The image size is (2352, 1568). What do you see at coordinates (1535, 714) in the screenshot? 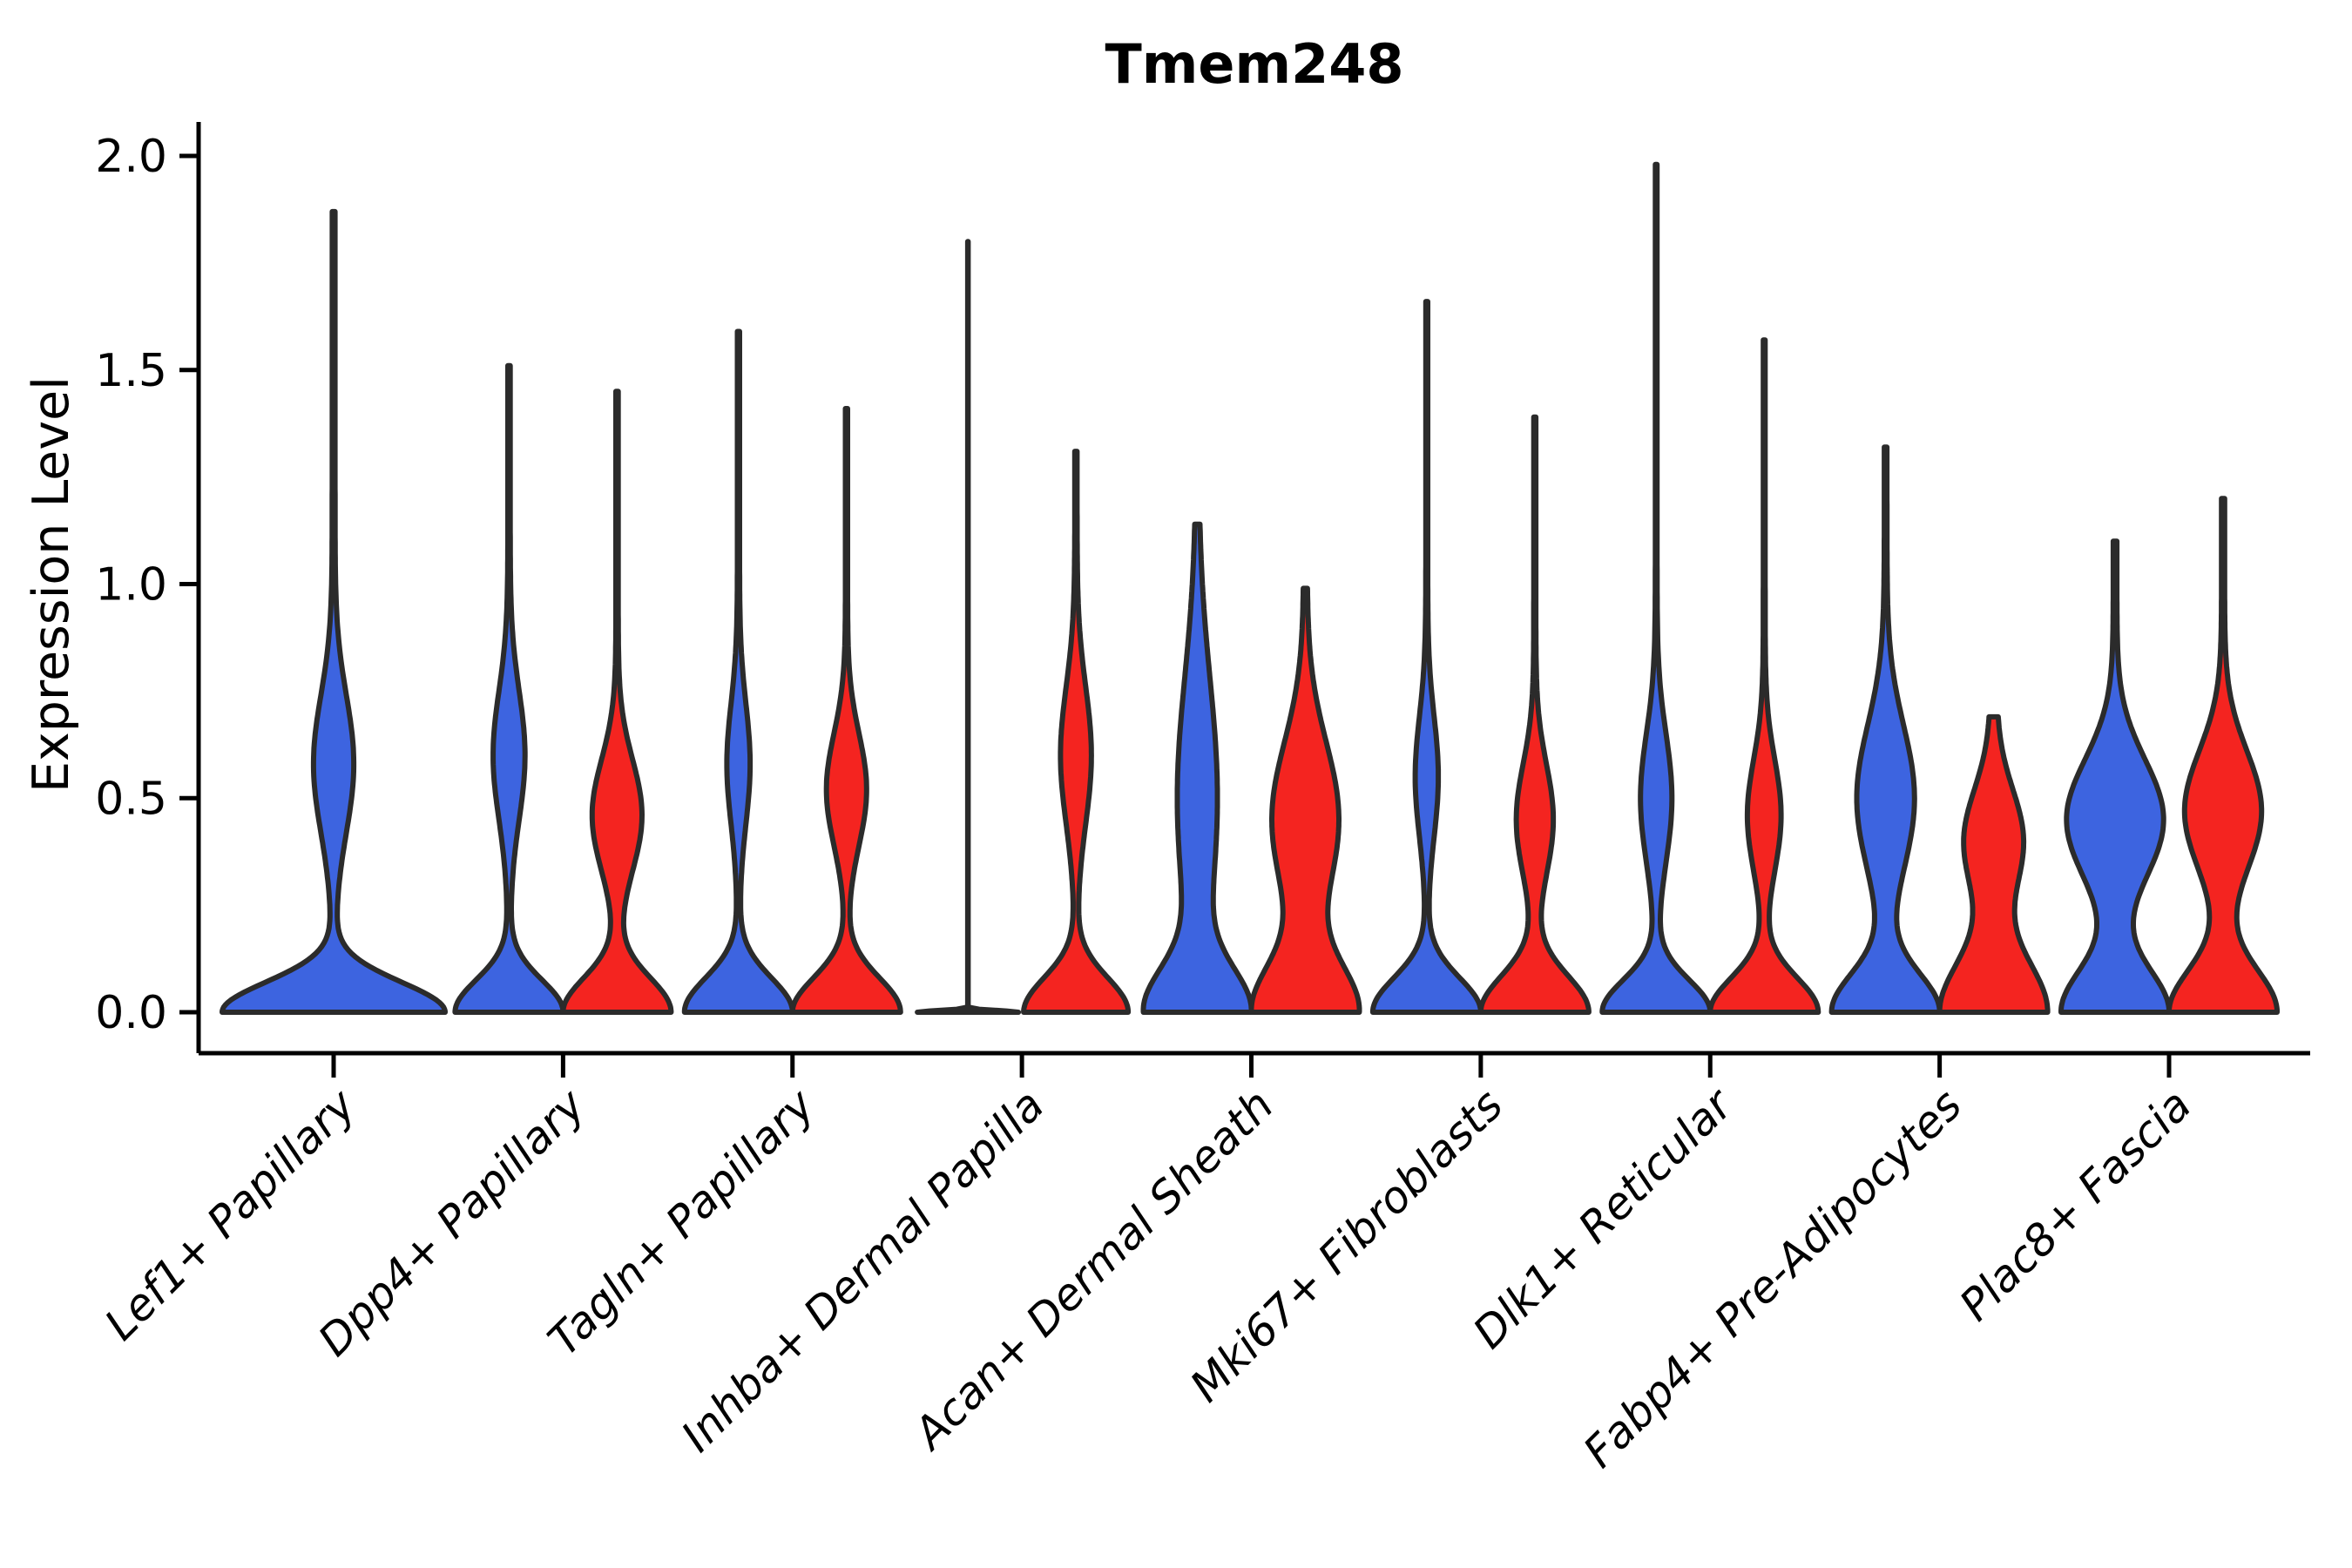
I see `violin-red-mki67-fibroblasts` at bounding box center [1535, 714].